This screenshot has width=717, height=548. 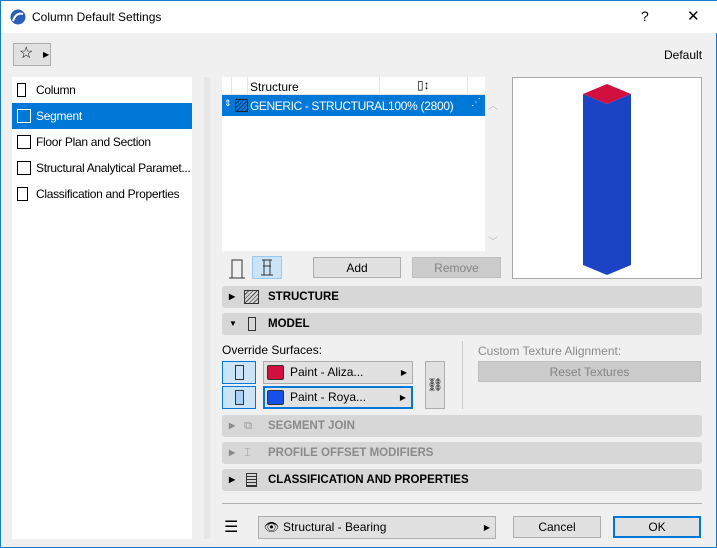 I want to click on section-classification: ▶ CLASSIFICATION AND PROPERTIES, so click(x=462, y=480).